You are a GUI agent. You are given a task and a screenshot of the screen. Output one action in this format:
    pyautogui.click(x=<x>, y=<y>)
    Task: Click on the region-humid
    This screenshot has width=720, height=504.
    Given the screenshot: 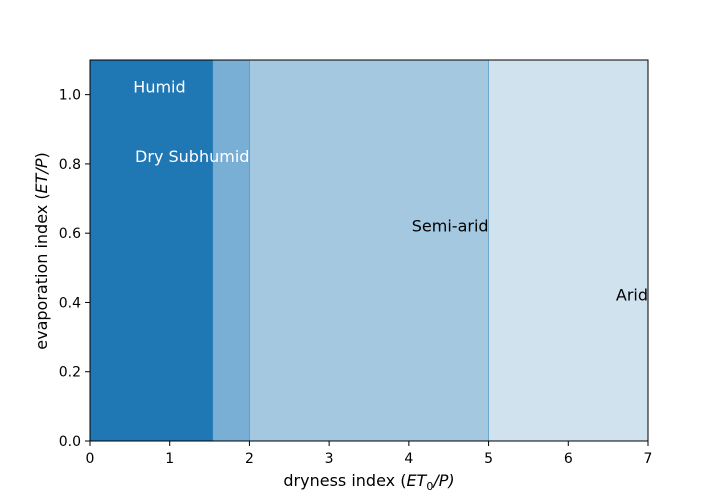 What is the action you would take?
    pyautogui.click(x=151, y=250)
    